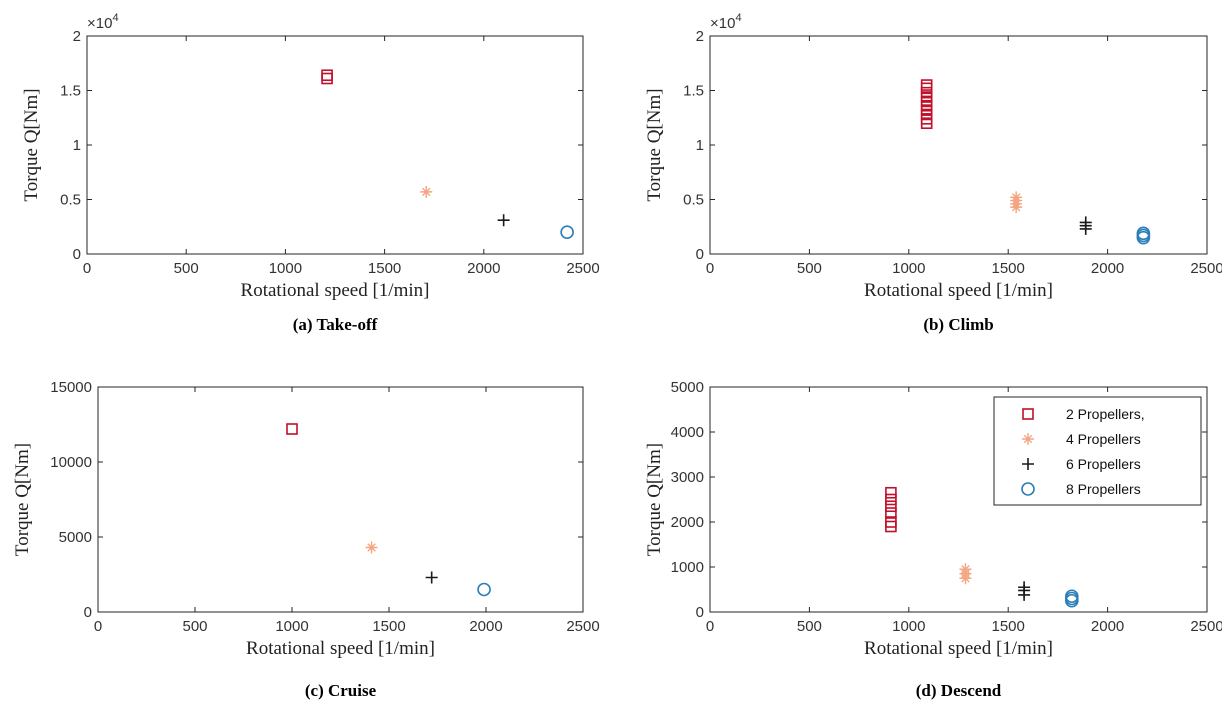 This screenshot has height=712, width=1222. Describe the element at coordinates (1103, 439) in the screenshot. I see `legend-entry-label: 4 Propellers` at that location.